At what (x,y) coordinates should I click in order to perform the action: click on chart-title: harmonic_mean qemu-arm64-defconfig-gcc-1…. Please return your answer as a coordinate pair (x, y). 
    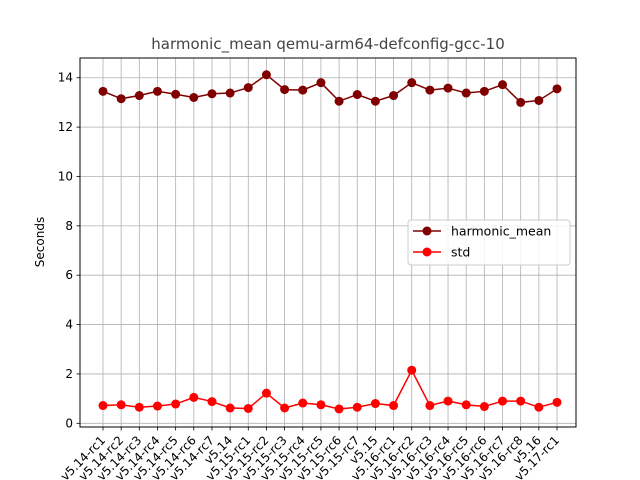
    Looking at the image, I should click on (327, 44).